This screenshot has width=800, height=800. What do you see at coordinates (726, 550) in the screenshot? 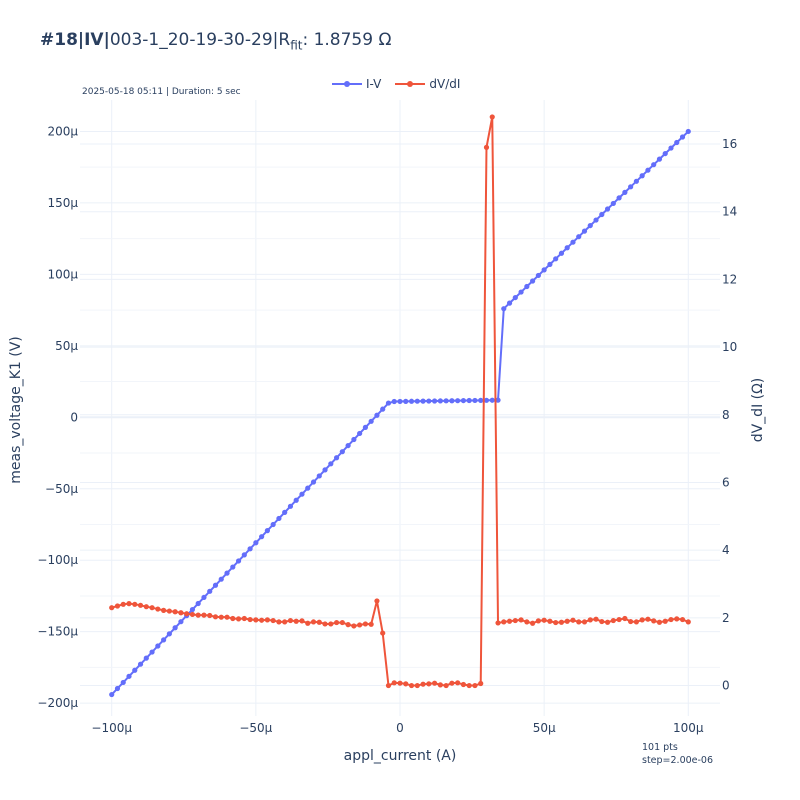
I see `y2-tick-label: 4` at bounding box center [726, 550].